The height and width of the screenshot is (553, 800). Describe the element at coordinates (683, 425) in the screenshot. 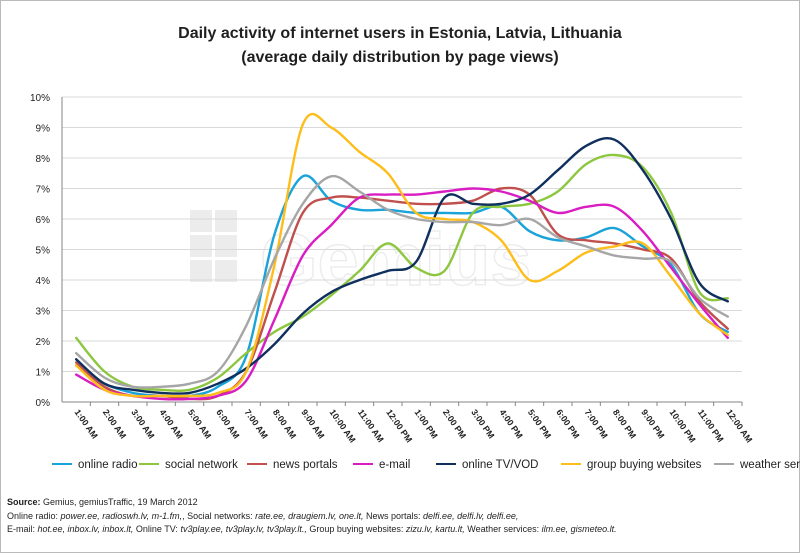

I see `x-tick-label: 10:00 PM` at that location.